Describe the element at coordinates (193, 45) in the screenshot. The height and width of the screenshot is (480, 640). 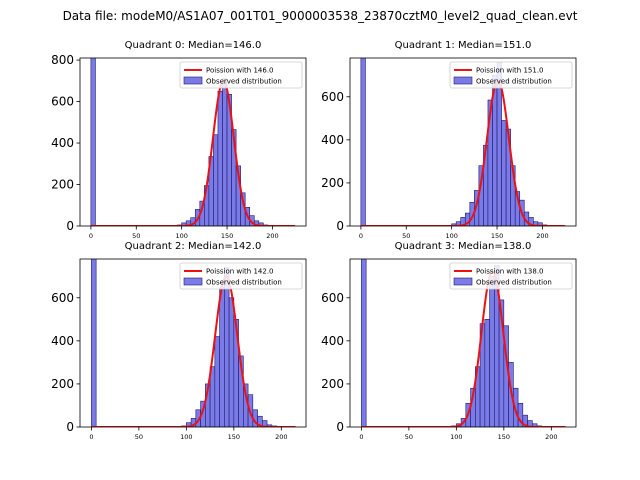
I see `quadrant-0-title: Quadrant 0: Median=146.0` at that location.